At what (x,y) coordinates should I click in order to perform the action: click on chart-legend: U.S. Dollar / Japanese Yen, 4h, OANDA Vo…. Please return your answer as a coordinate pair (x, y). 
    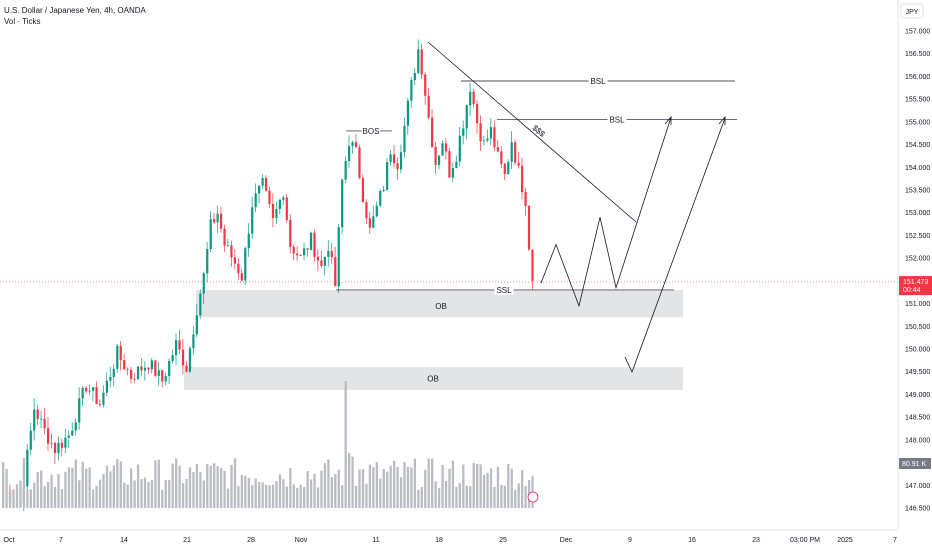
    Looking at the image, I should click on (75, 16).